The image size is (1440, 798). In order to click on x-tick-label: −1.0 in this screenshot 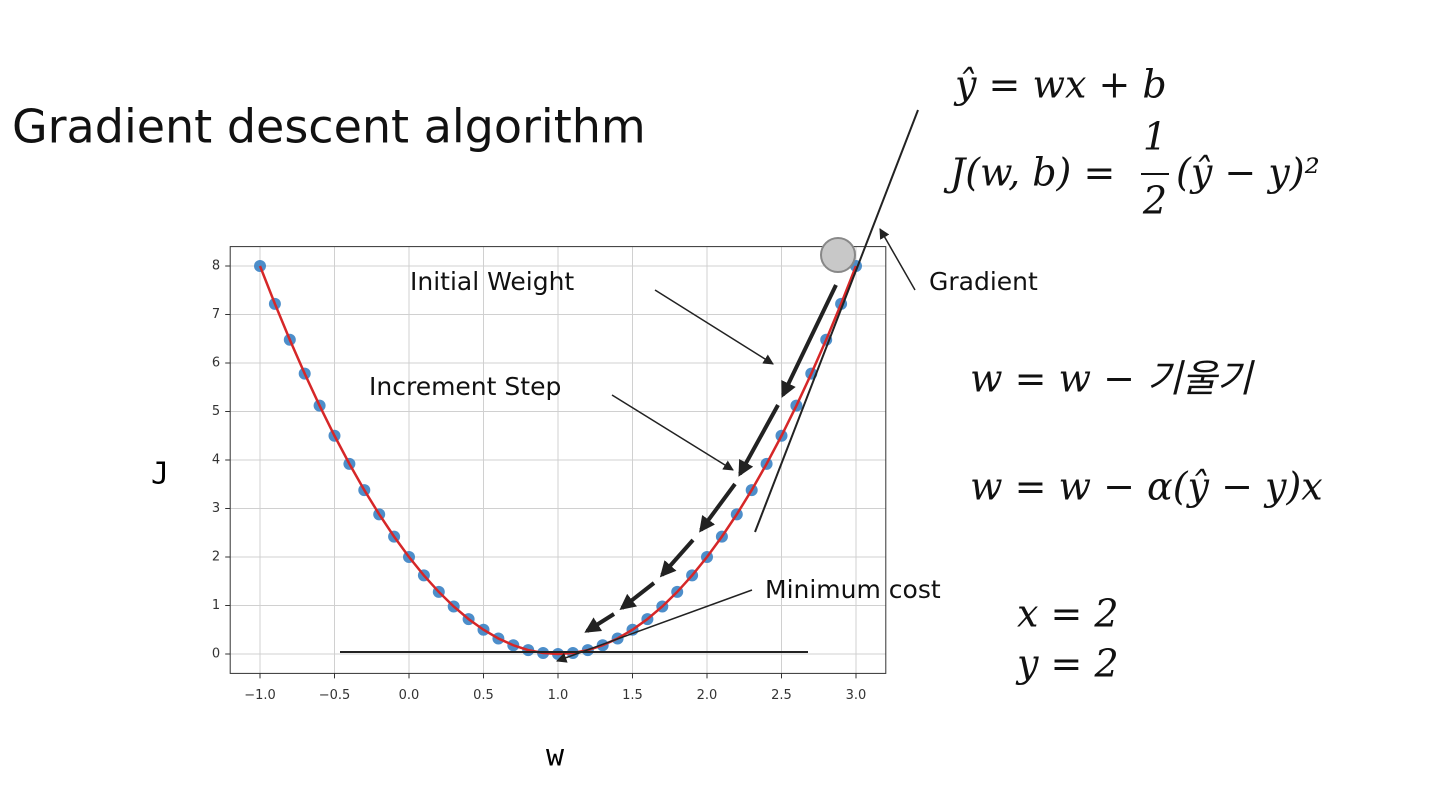, I will do `click(260, 695)`.